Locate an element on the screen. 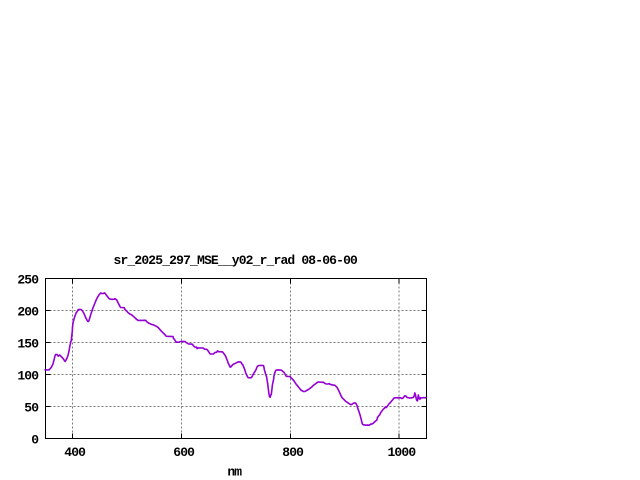  svg-text: 150 is located at coordinates (28, 343).